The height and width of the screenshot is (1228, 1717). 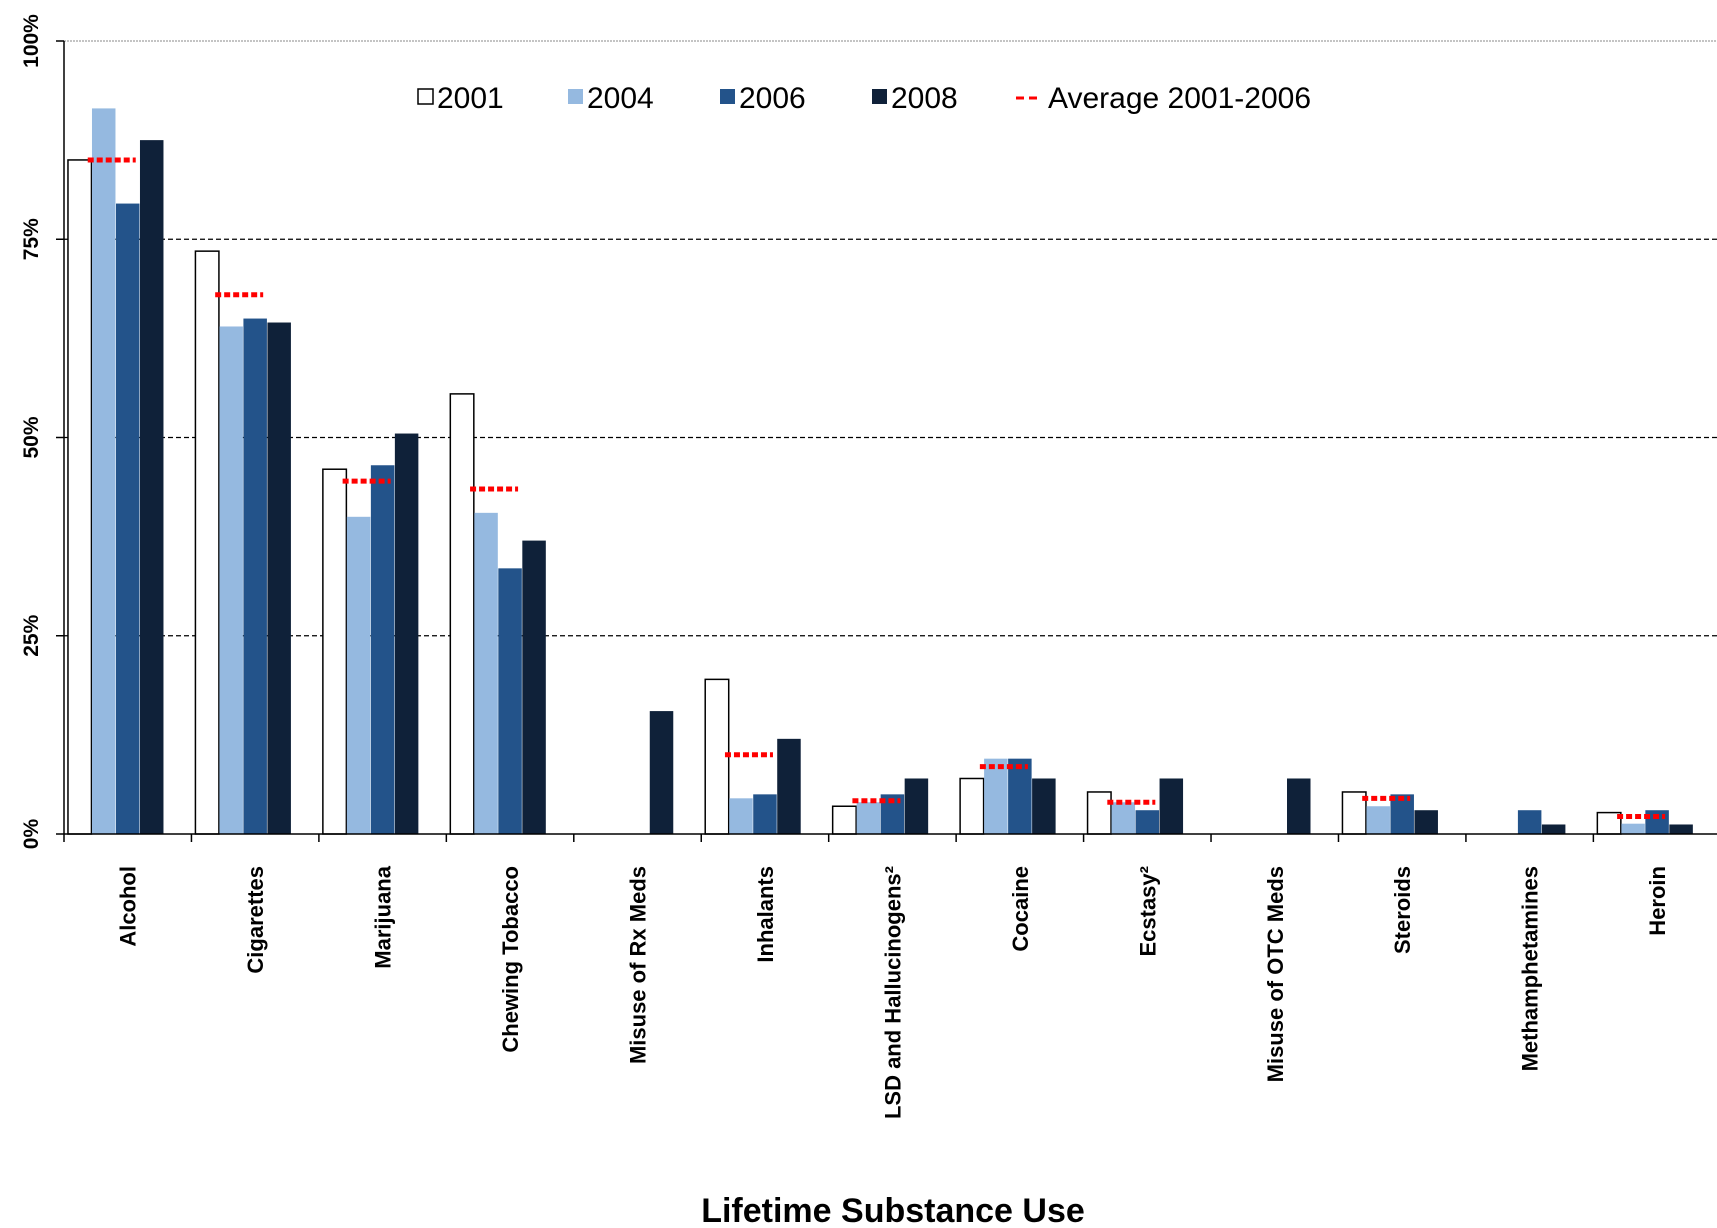 What do you see at coordinates (31, 834) in the screenshot?
I see `y-tick-label-0: 0%` at bounding box center [31, 834].